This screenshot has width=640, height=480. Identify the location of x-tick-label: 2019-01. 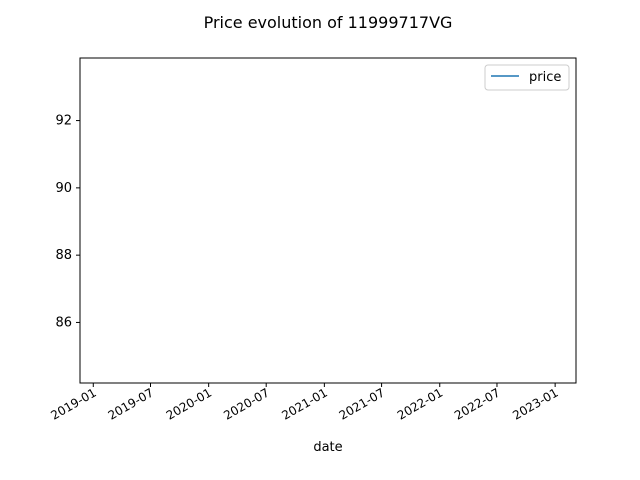
(73, 403).